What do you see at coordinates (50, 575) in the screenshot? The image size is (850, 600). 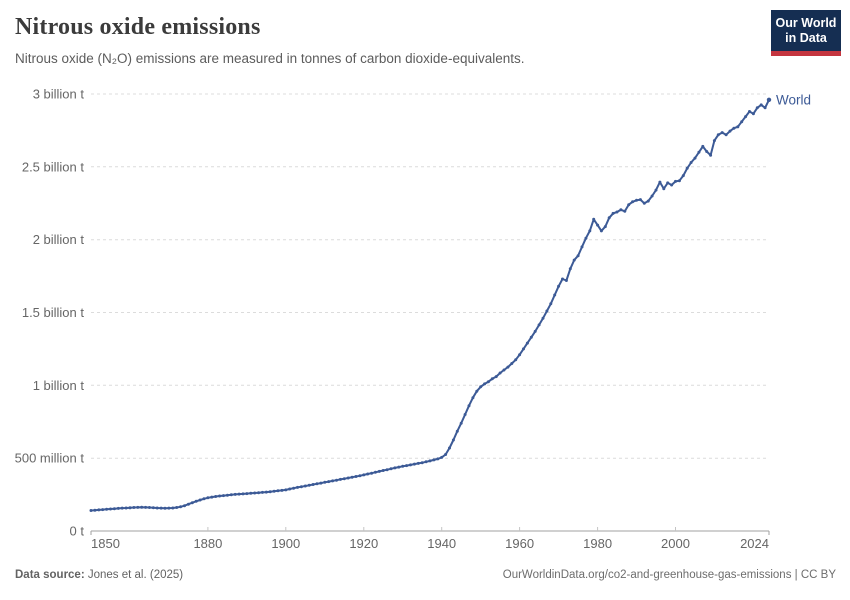 I see `data-source-label: Data source:` at bounding box center [50, 575].